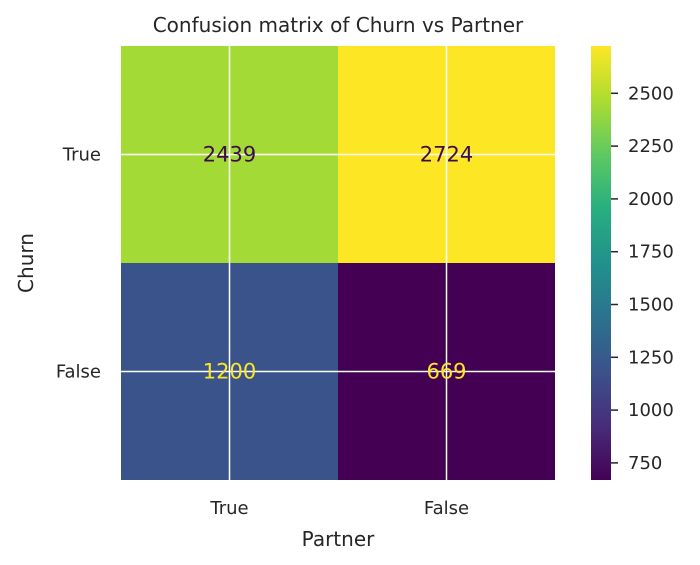  What do you see at coordinates (651, 252) in the screenshot?
I see `colorbar-tick-label: 1750` at bounding box center [651, 252].